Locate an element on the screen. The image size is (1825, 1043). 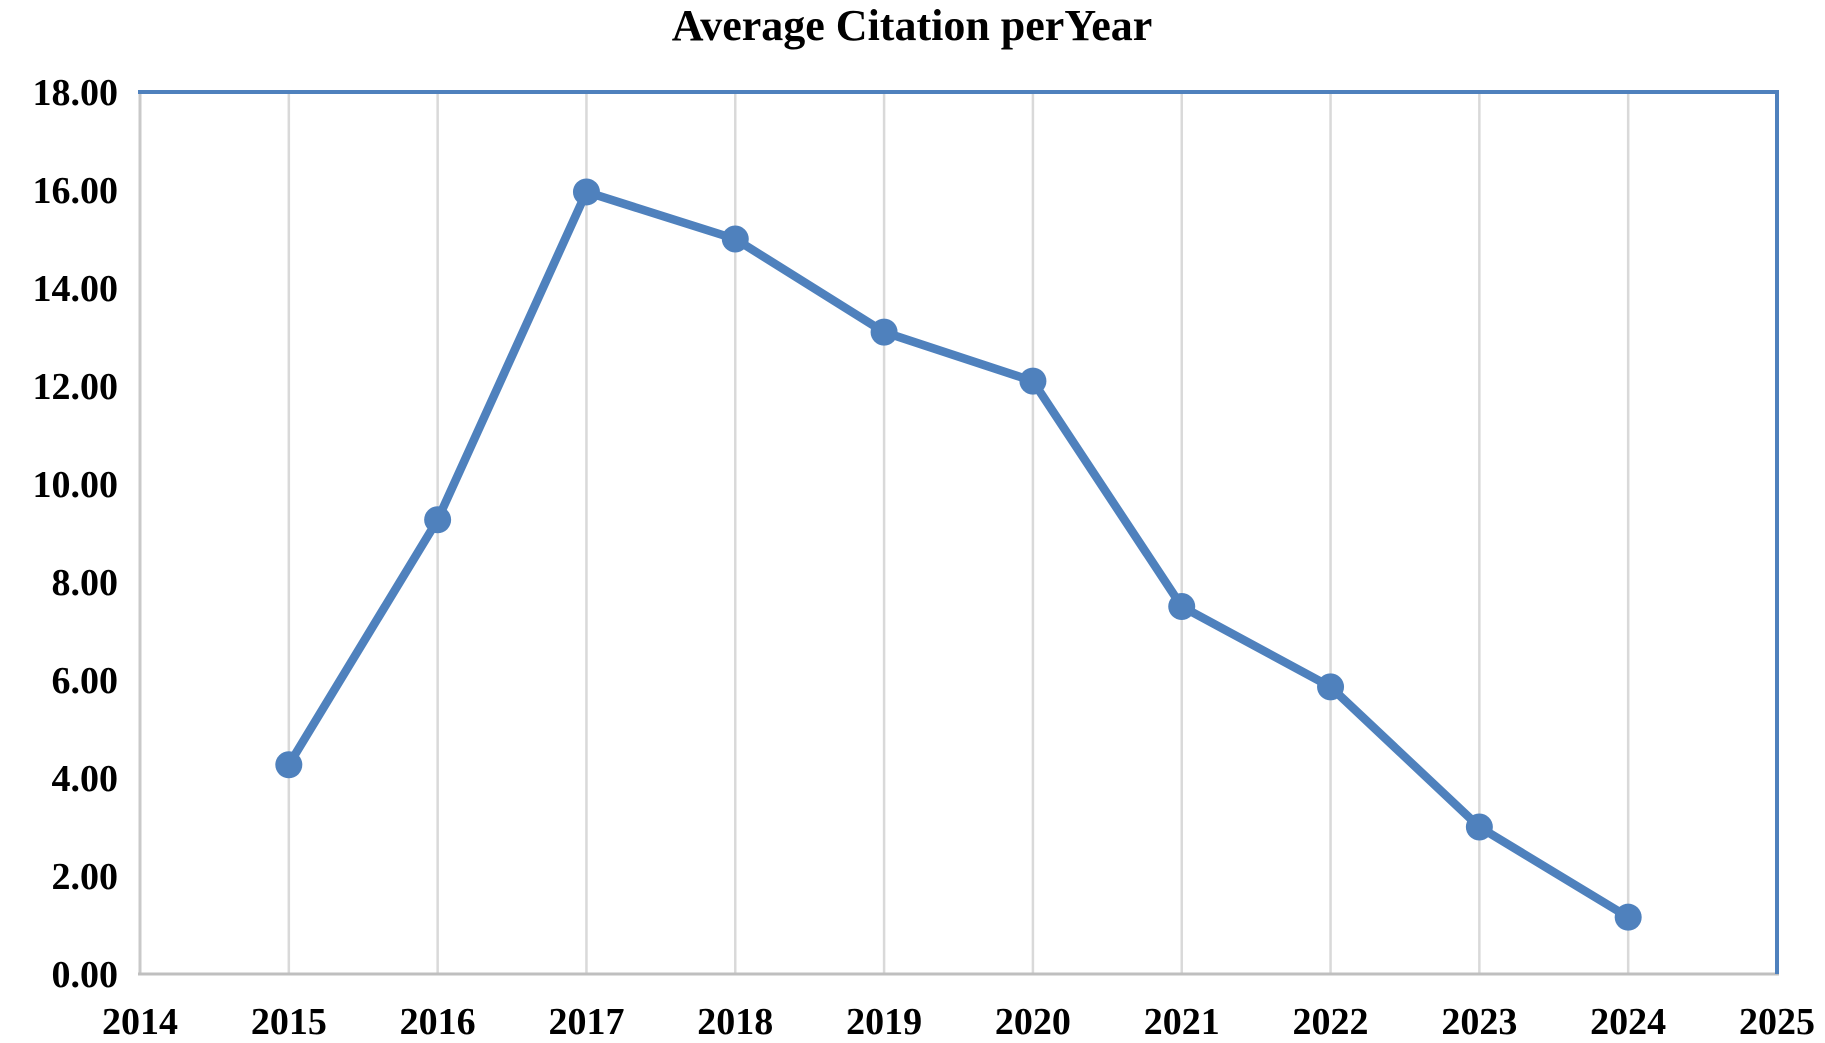
chart-title: Average Citation perYear is located at coordinates (912, 25).